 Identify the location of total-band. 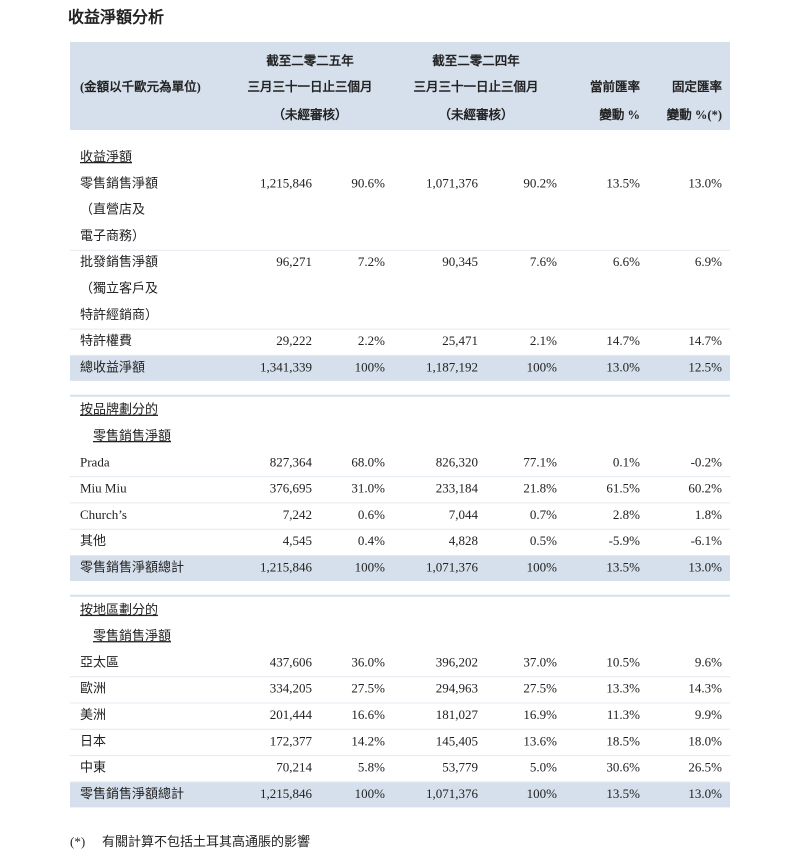
(400, 368).